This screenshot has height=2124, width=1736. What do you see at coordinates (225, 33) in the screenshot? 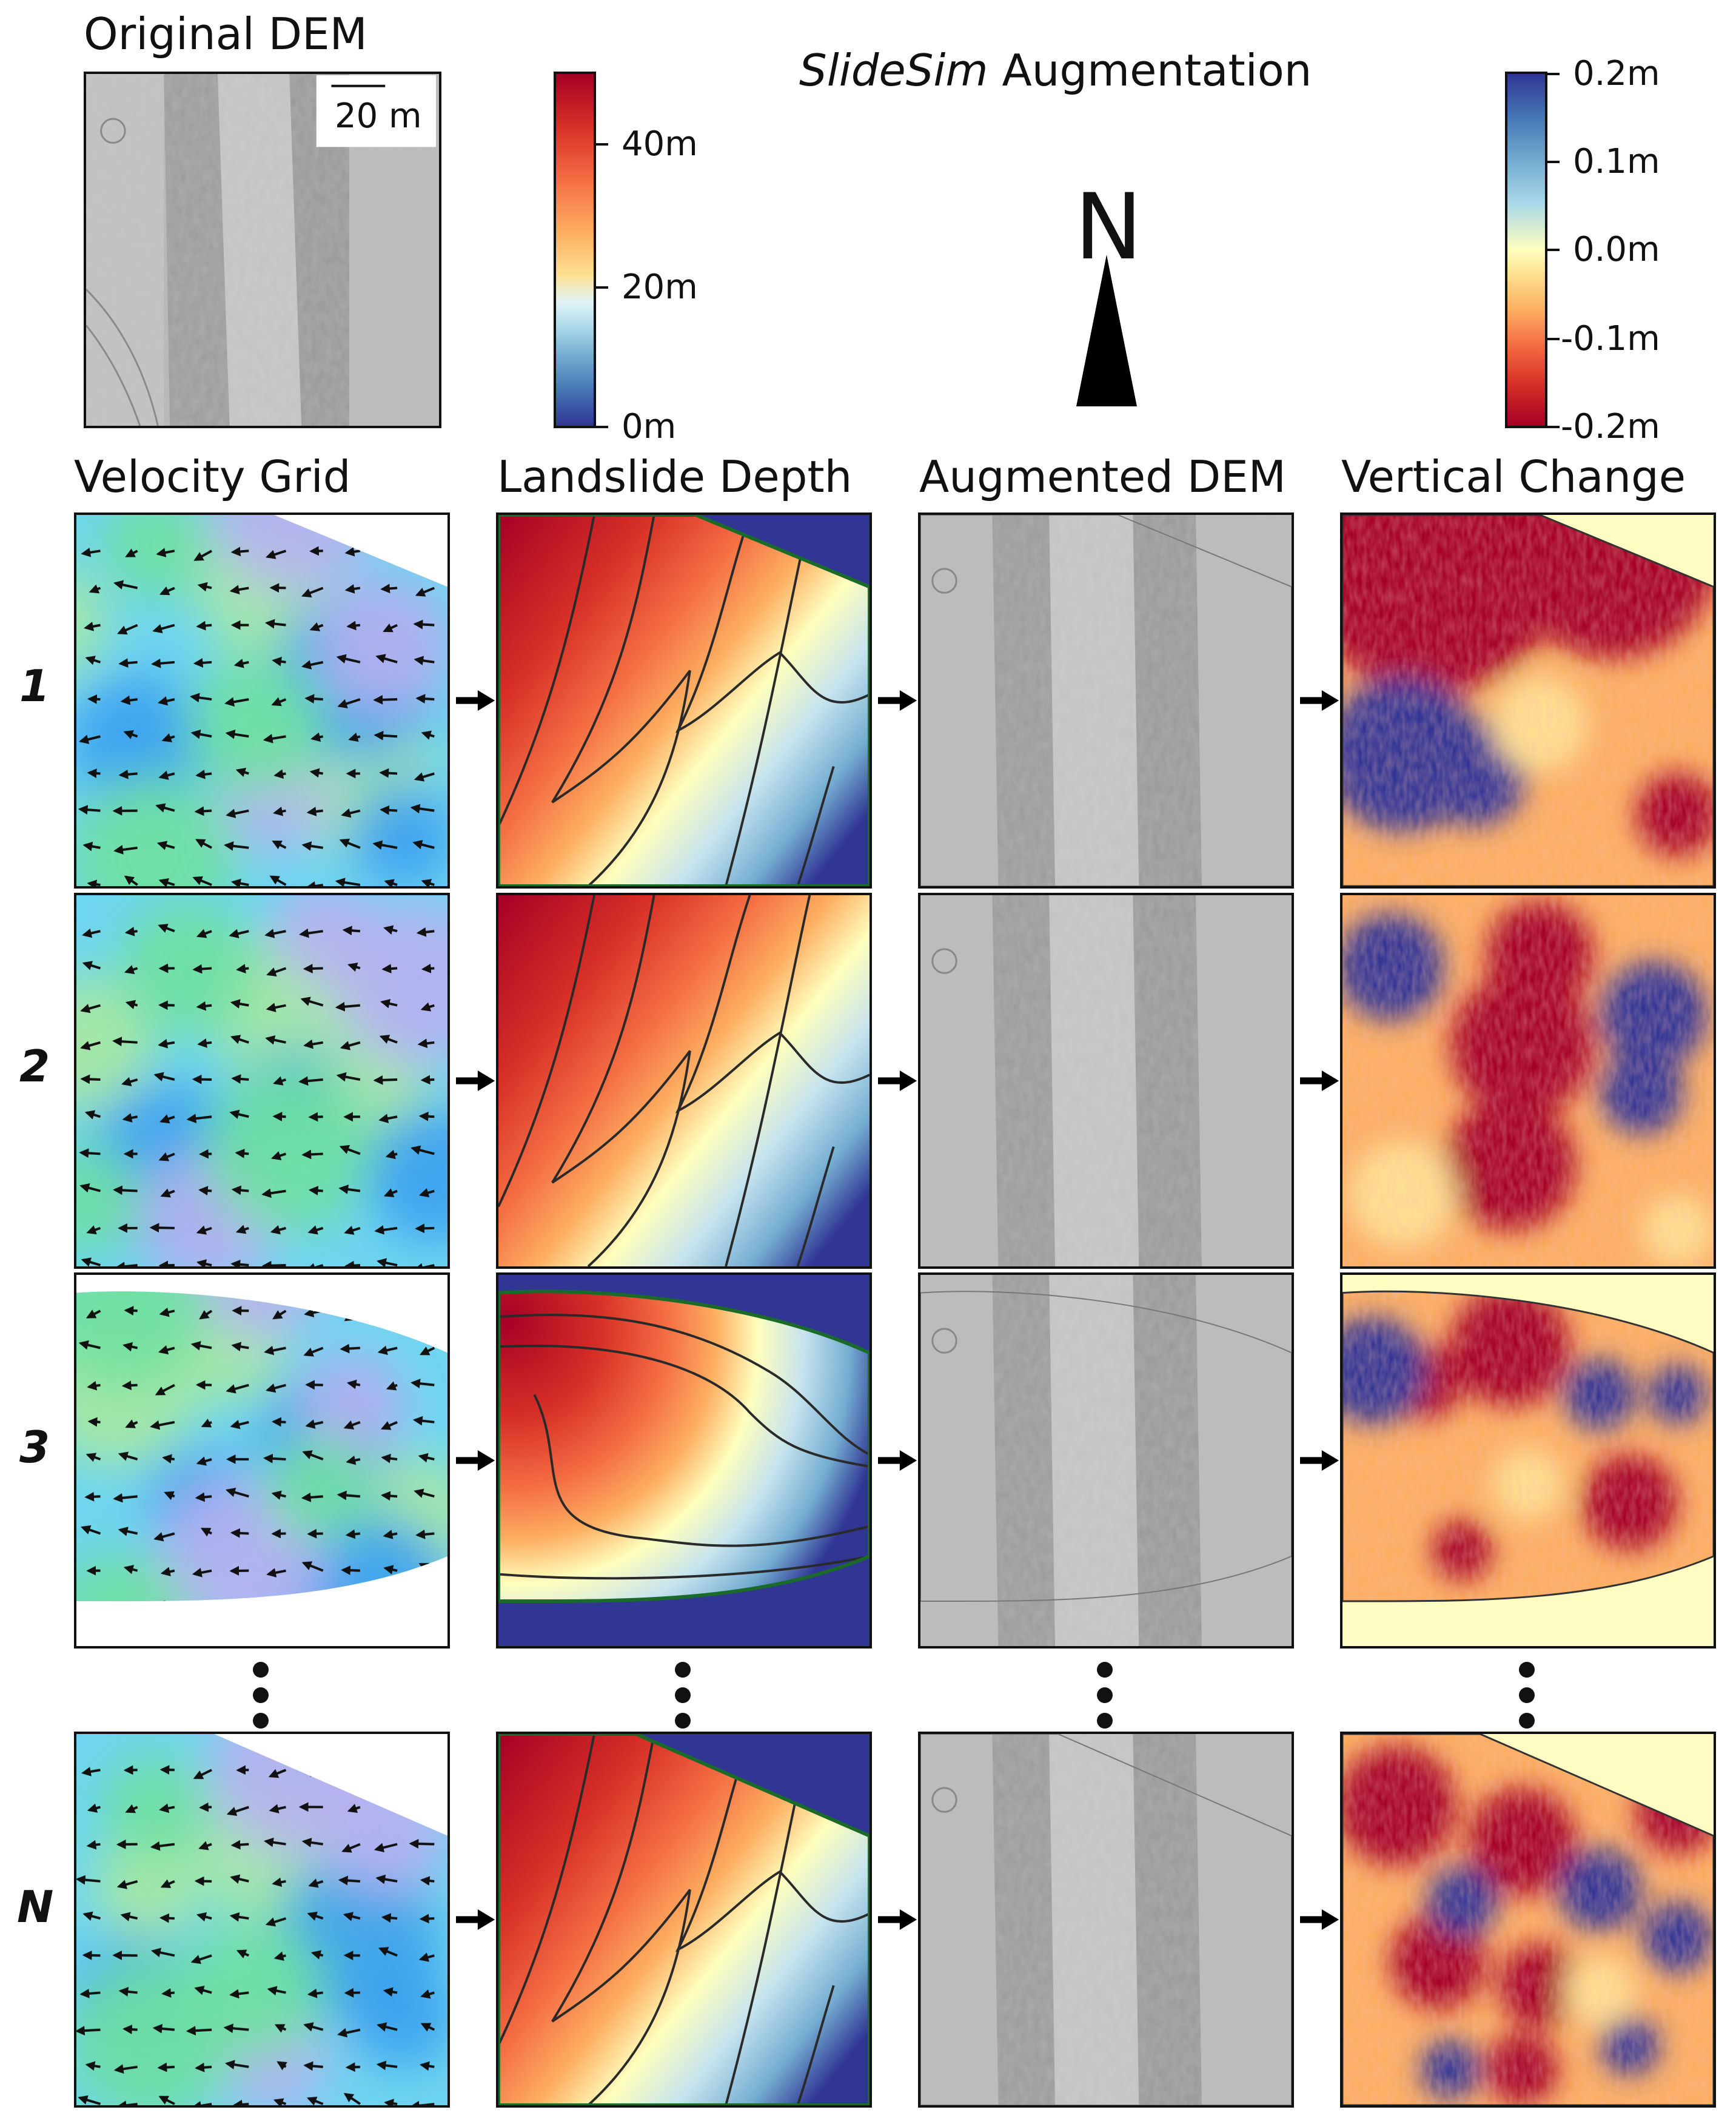
I see `original-dem-title: Original DEM` at bounding box center [225, 33].